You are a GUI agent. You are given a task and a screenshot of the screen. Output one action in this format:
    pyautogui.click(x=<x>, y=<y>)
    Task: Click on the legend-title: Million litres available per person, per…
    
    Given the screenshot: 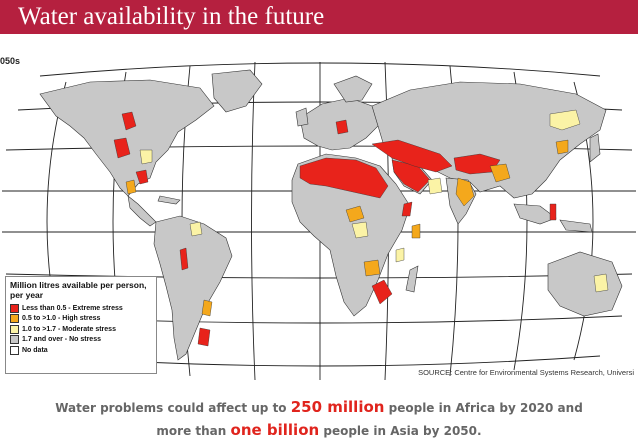 What is the action you would take?
    pyautogui.click(x=78, y=290)
    